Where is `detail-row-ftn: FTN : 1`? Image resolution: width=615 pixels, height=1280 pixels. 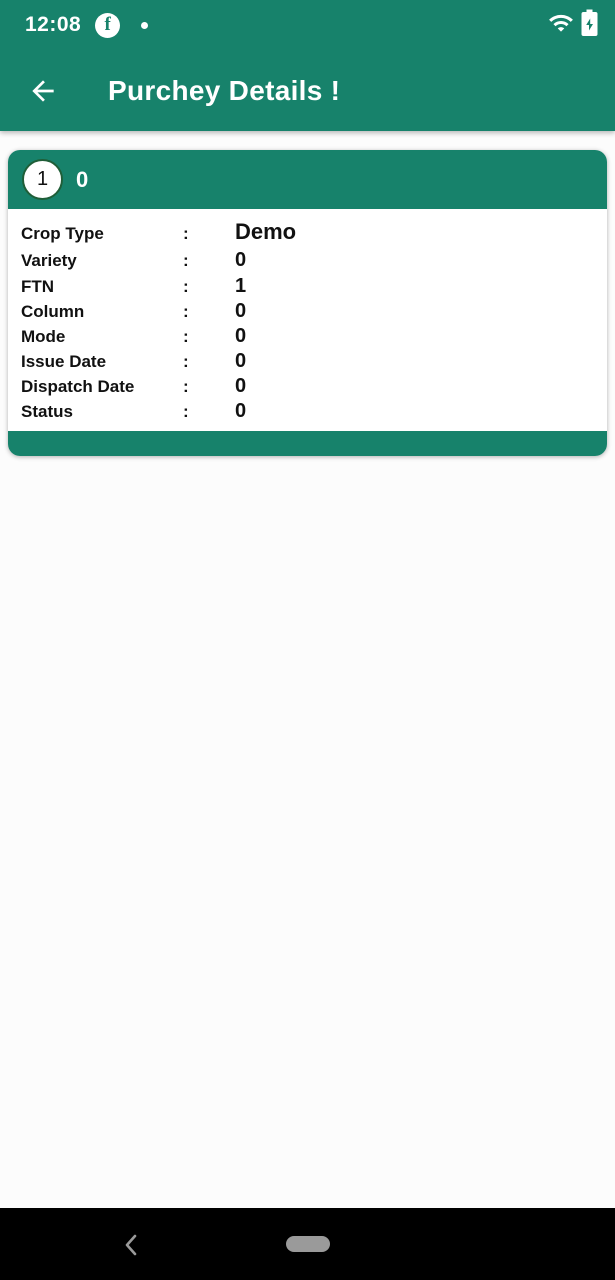 detail-row-ftn: FTN : 1 is located at coordinates (309, 286).